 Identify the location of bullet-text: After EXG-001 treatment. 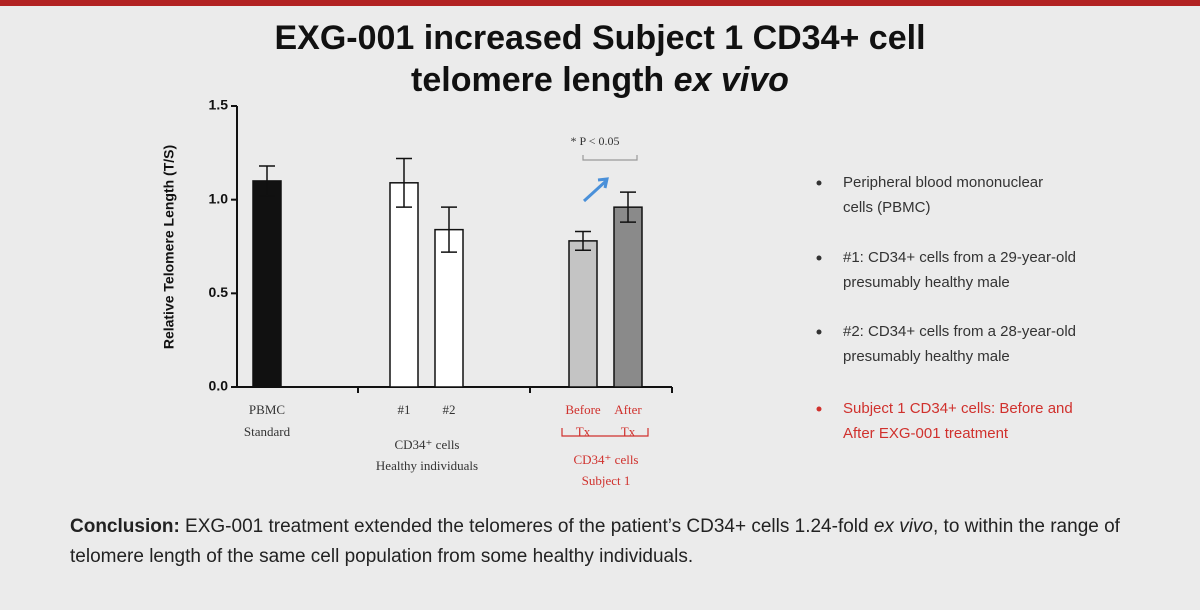
(926, 433).